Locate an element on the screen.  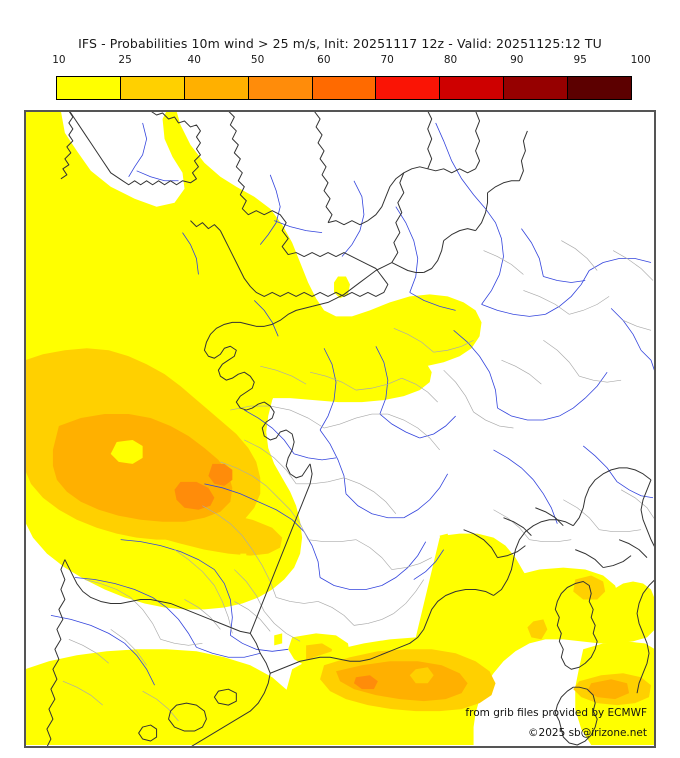
prob-band-amber-bonifacio is located at coordinates (608, 689).